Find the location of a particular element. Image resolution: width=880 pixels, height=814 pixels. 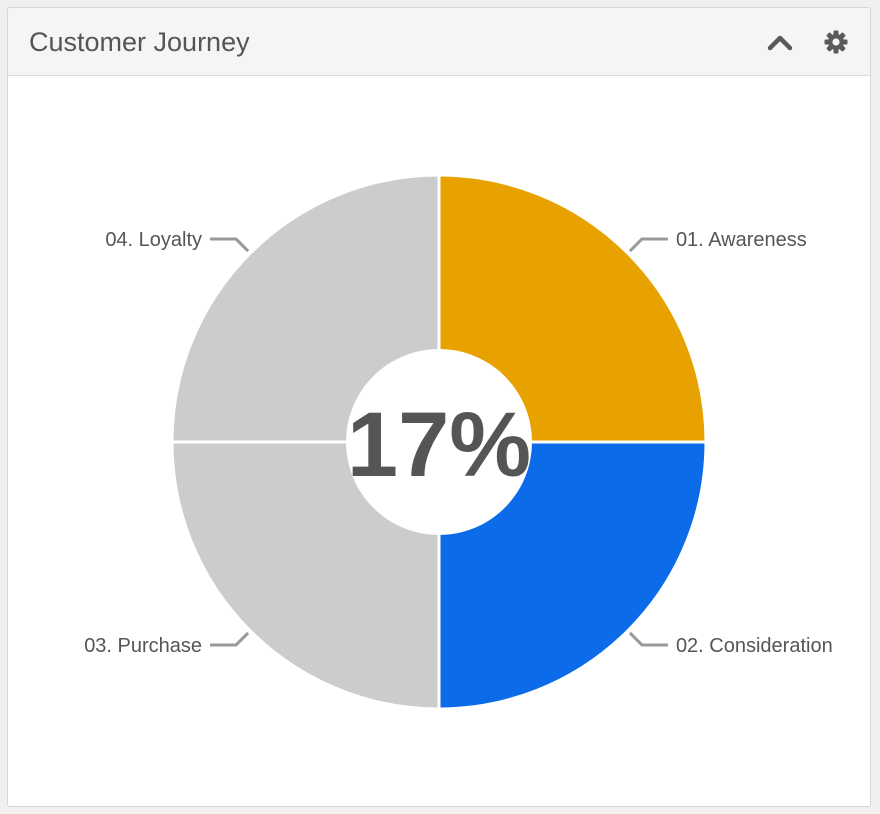

leader-line-01-awareness is located at coordinates (648, 245).